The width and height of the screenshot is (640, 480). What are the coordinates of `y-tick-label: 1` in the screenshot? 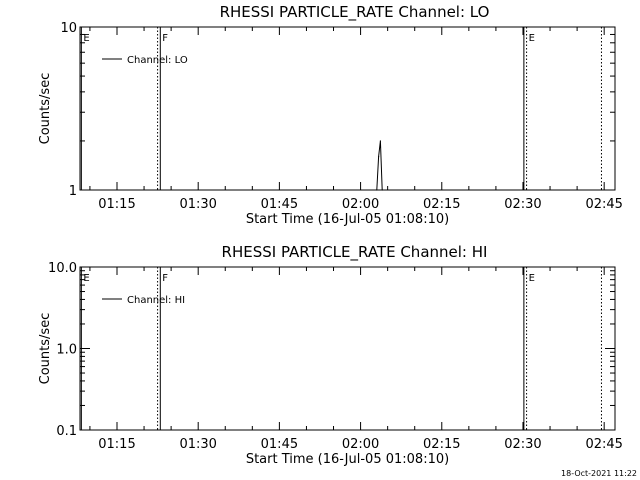 It's located at (73, 191).